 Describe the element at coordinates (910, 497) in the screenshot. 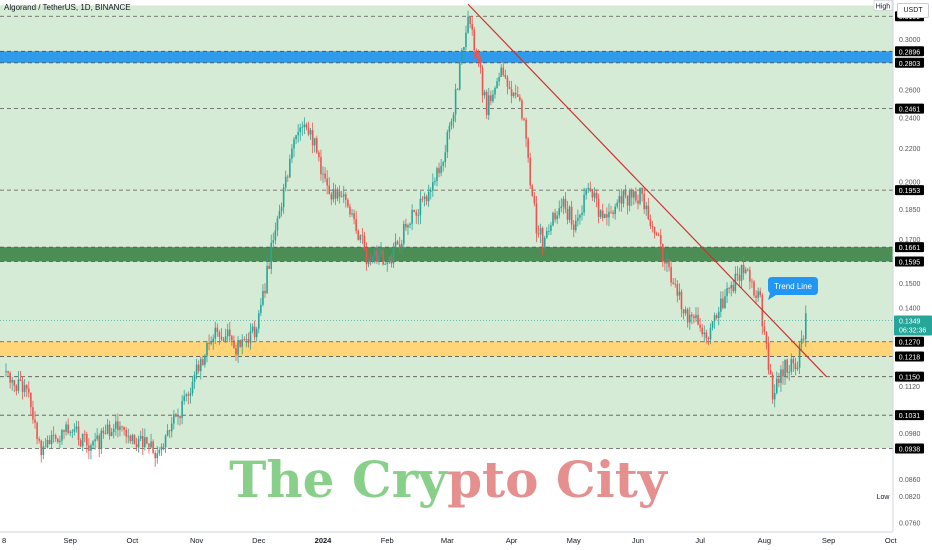

I see `low-value-label: 0.0820` at that location.